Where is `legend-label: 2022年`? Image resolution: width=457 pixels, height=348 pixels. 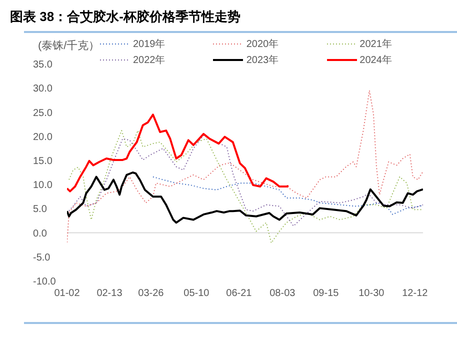 legend-label: 2022年 is located at coordinates (149, 60).